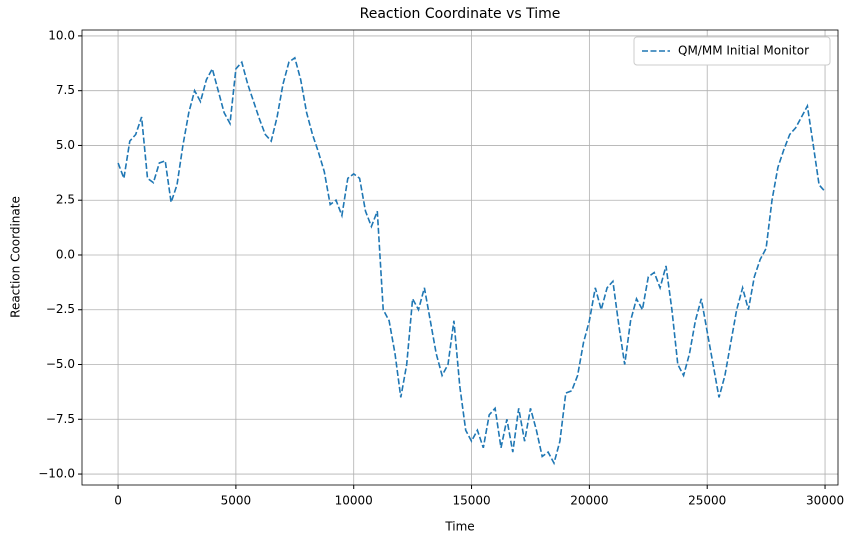  Describe the element at coordinates (60, 364) in the screenshot. I see `y-tick-label: −5.0` at that location.